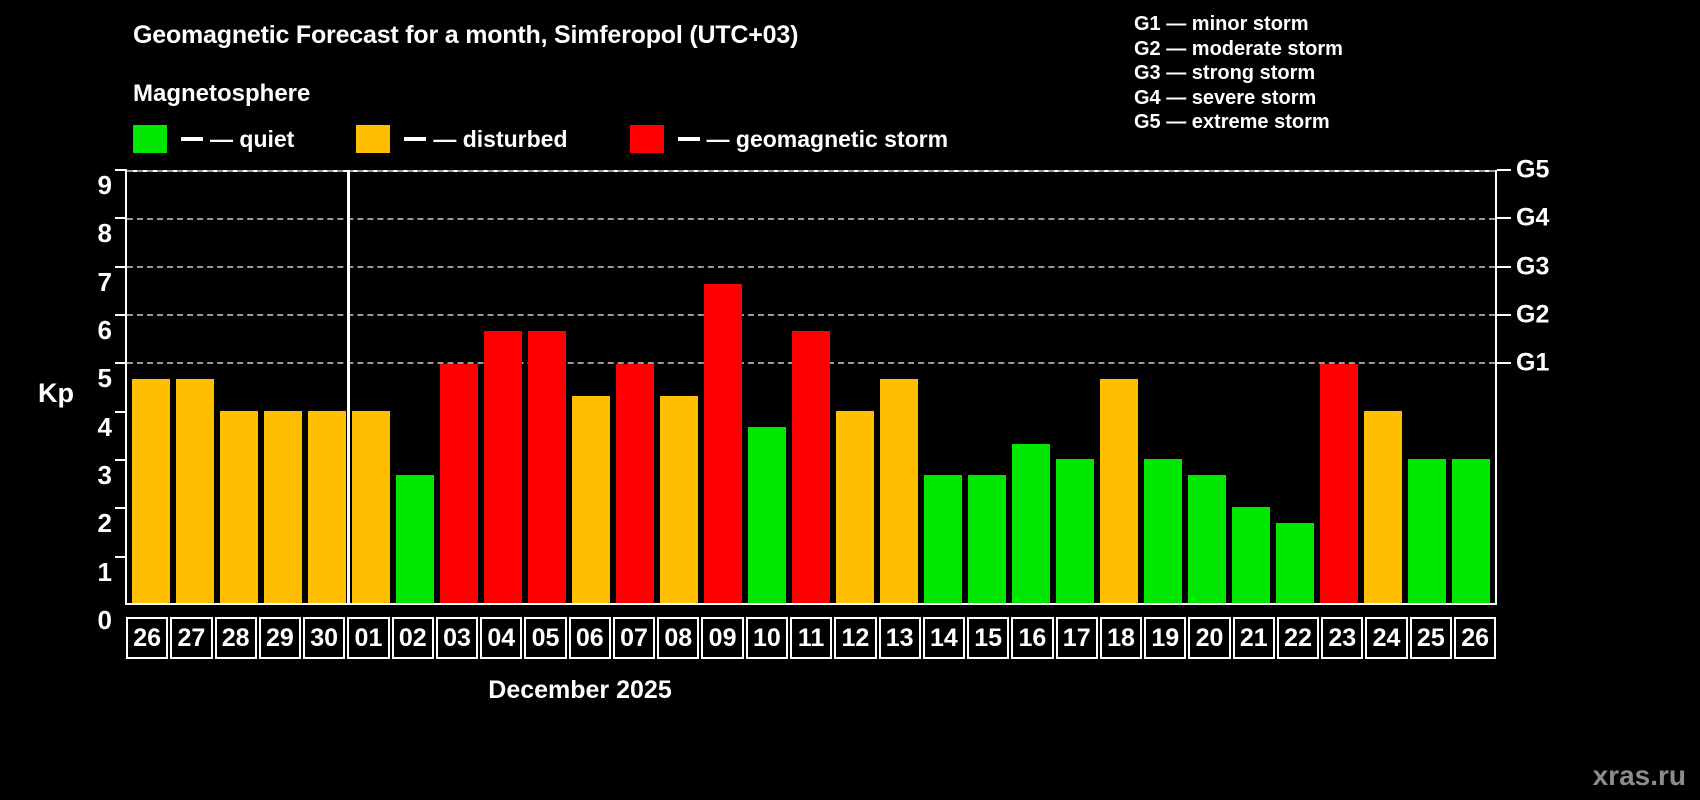  What do you see at coordinates (944, 638) in the screenshot?
I see `day-label-14: 14` at bounding box center [944, 638].